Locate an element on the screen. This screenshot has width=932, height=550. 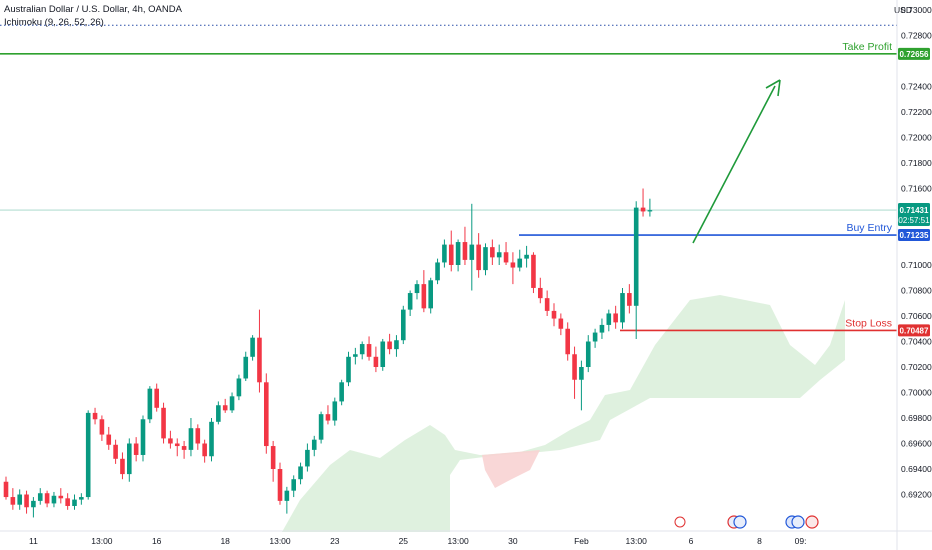
event-markers is located at coordinates (746, 522).